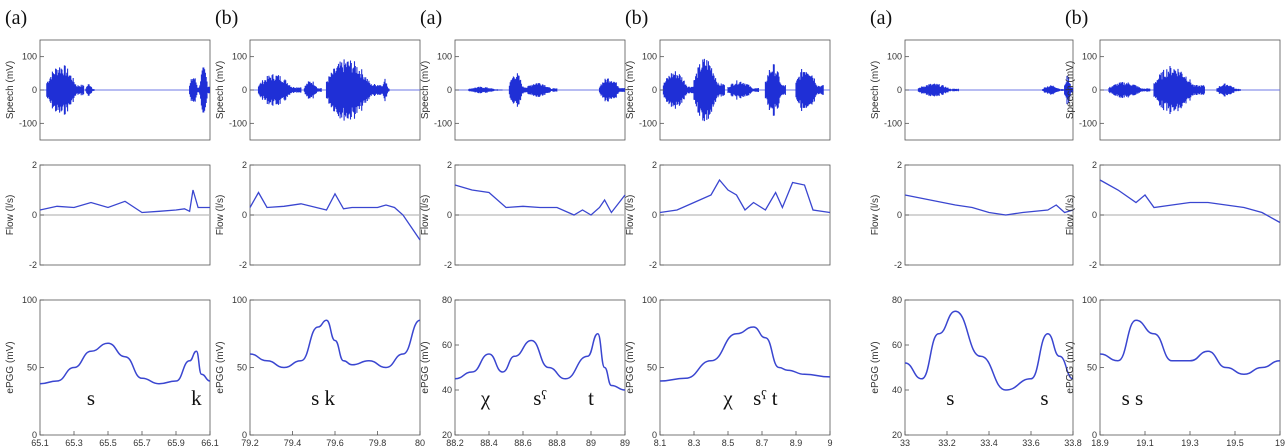 Image resolution: width=1287 pixels, height=446 pixels. Describe the element at coordinates (1100, 442) in the screenshot. I see `x-tick-label: 18.9` at that location.